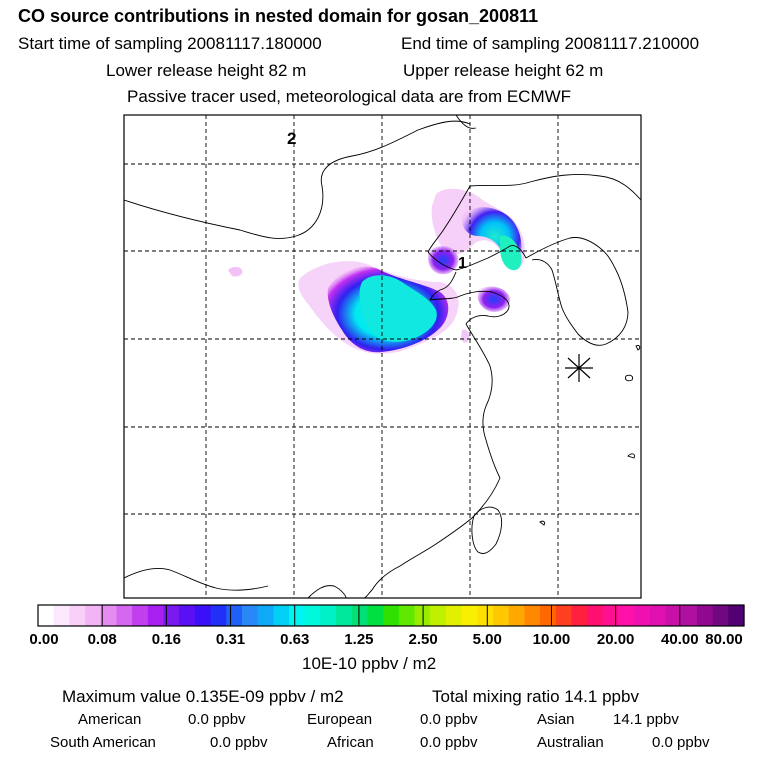 This screenshot has width=768, height=768. What do you see at coordinates (359, 639) in the screenshot?
I see `colorbar-label: 1.25` at bounding box center [359, 639].